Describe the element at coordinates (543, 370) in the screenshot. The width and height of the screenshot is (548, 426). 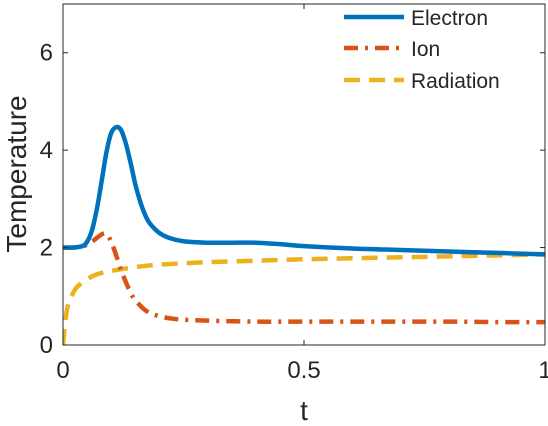
I see `x-tick-label: 1` at that location.